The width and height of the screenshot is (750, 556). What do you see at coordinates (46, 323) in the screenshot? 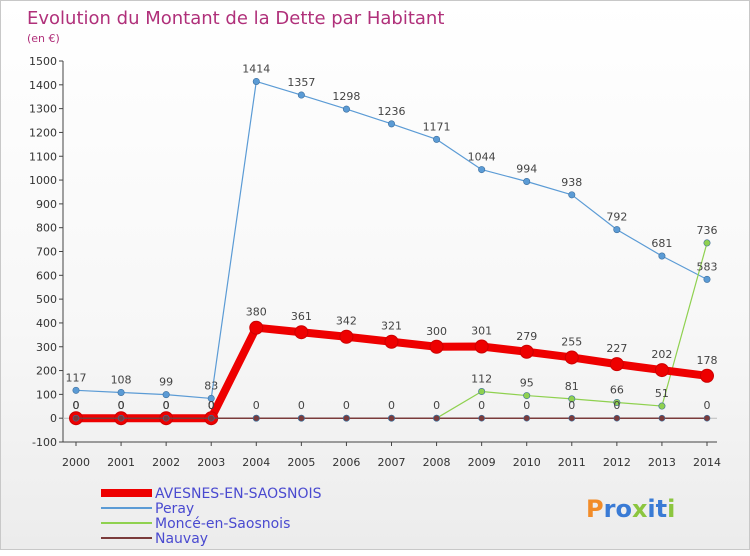
I see `y-tick-label: 400` at bounding box center [46, 323].